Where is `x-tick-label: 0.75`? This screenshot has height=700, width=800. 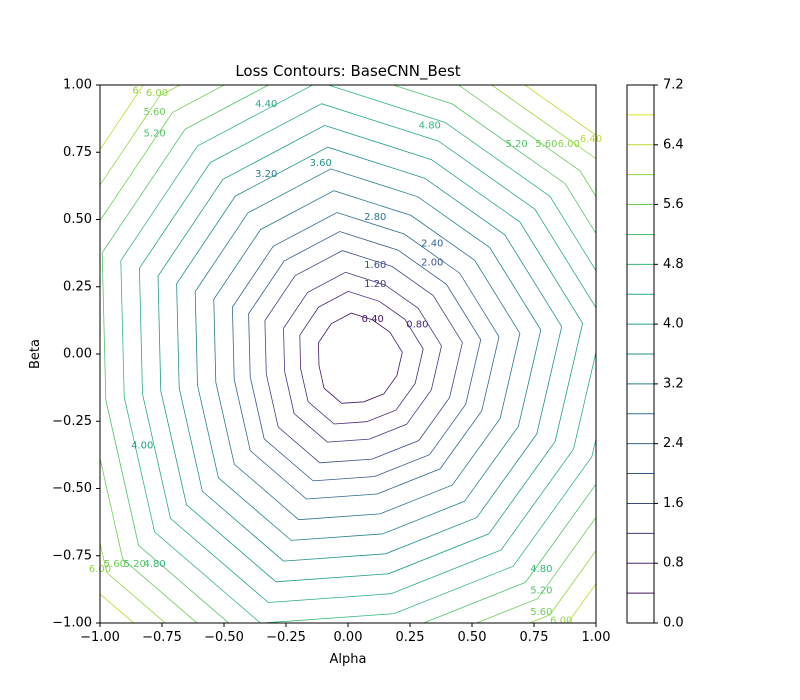
x-tick-label: 0.75 is located at coordinates (534, 637).